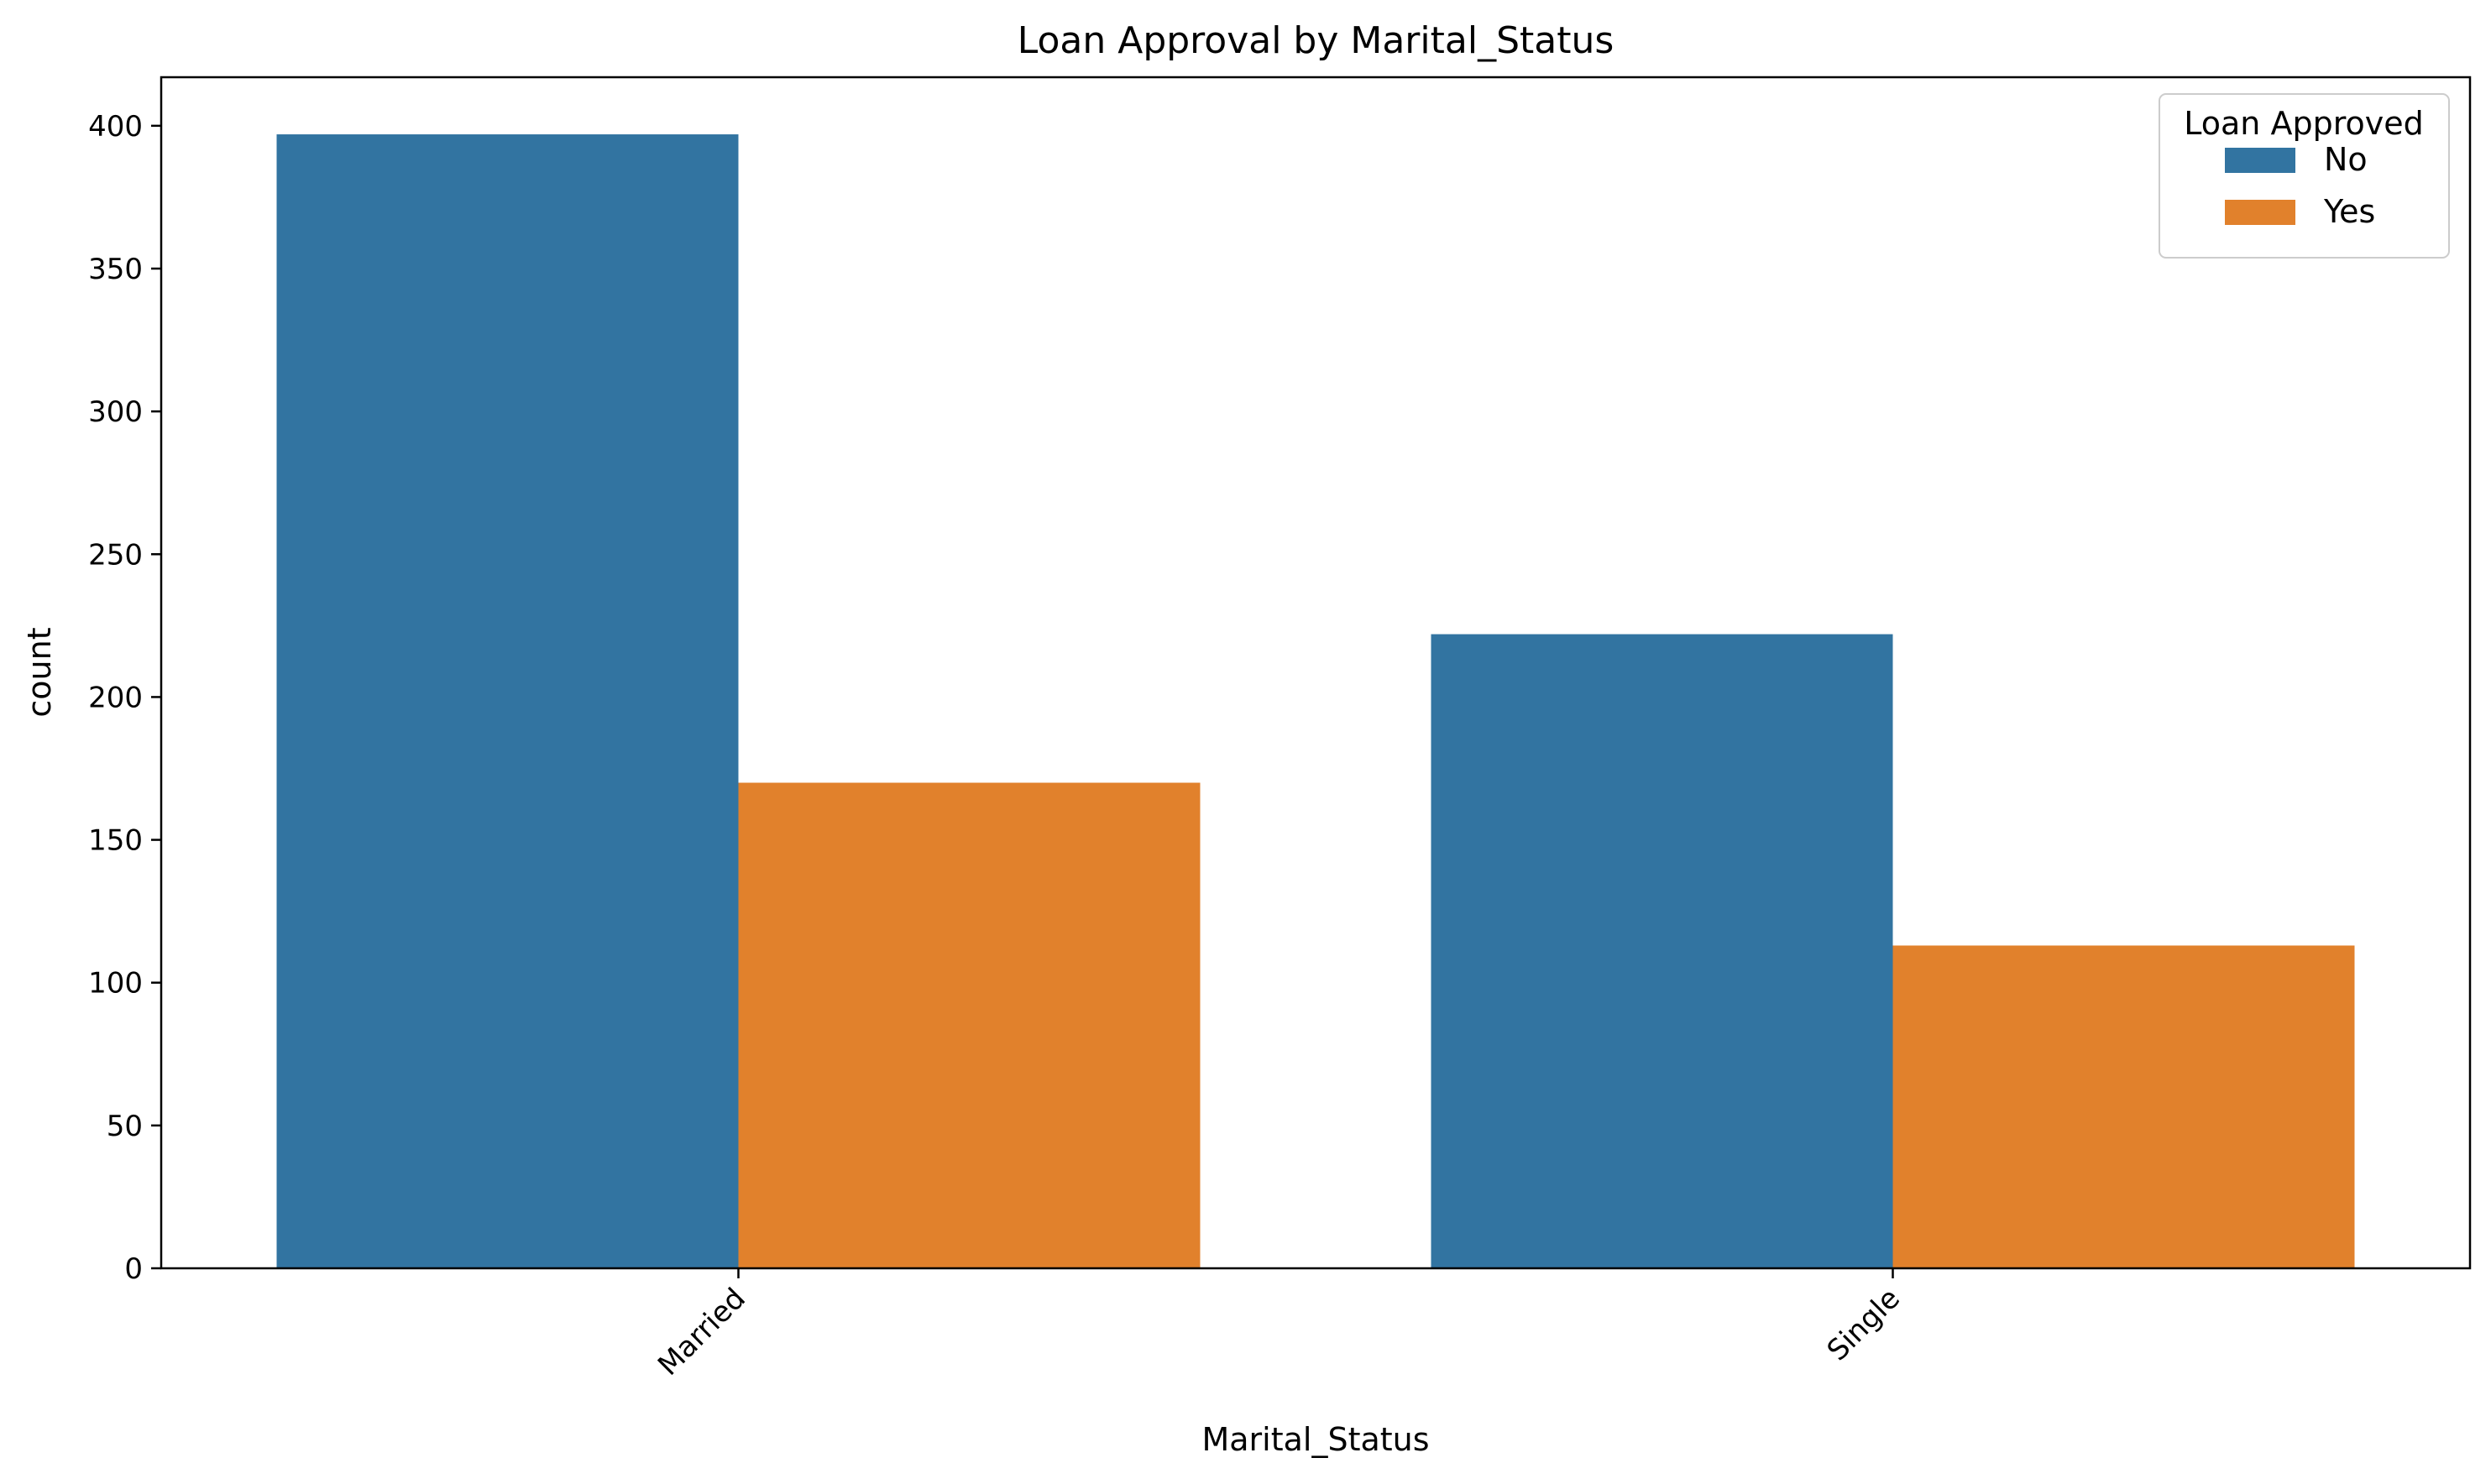  What do you see at coordinates (116, 984) in the screenshot?
I see `y-tick-label: 100` at bounding box center [116, 984].